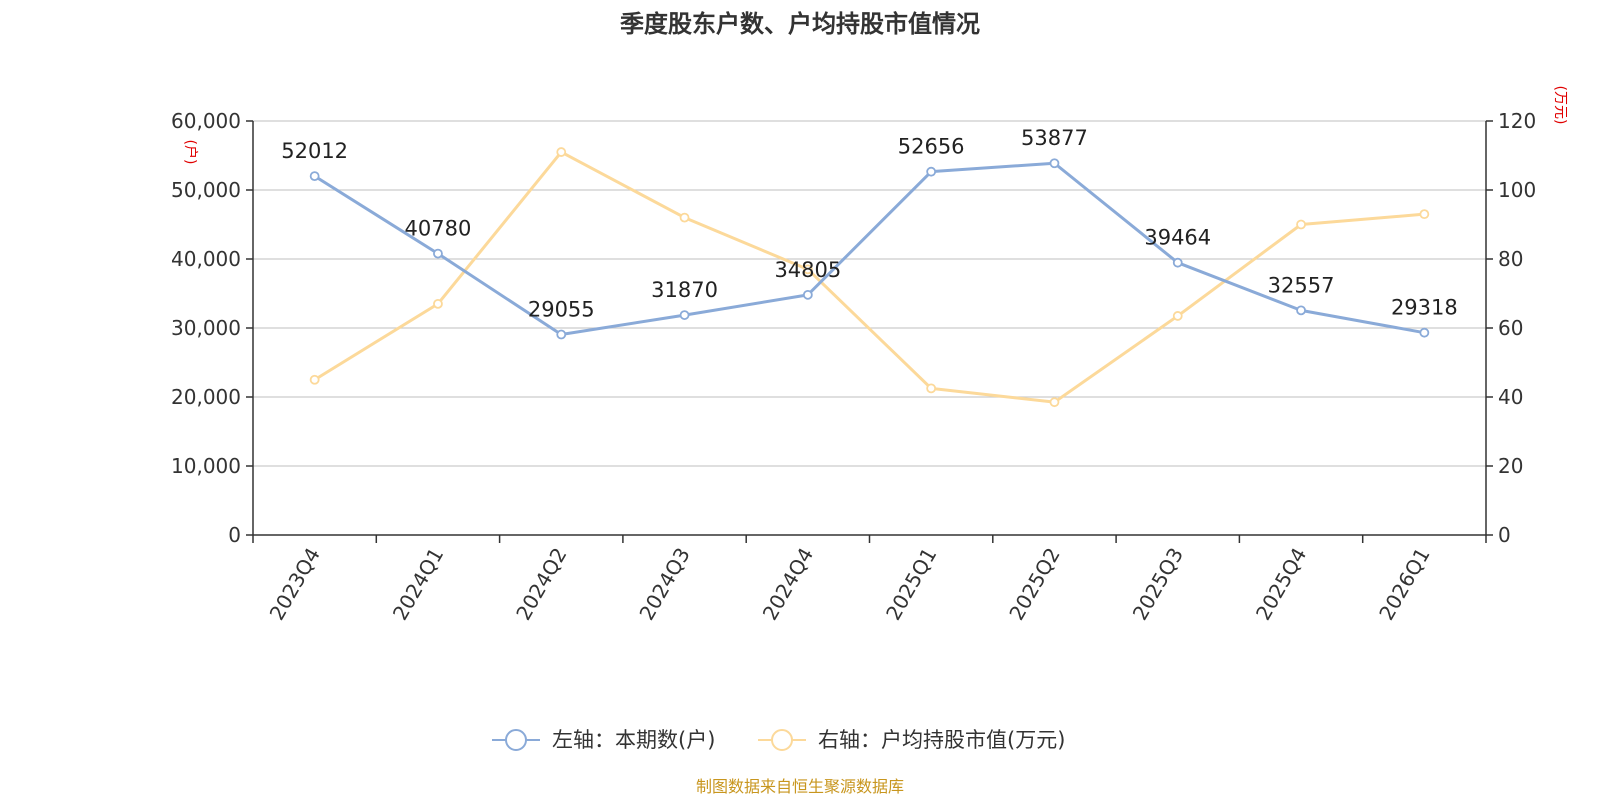 Image resolution: width=1600 pixels, height=800 pixels. I want to click on x-tick-label: 2024Q3, so click(664, 584).